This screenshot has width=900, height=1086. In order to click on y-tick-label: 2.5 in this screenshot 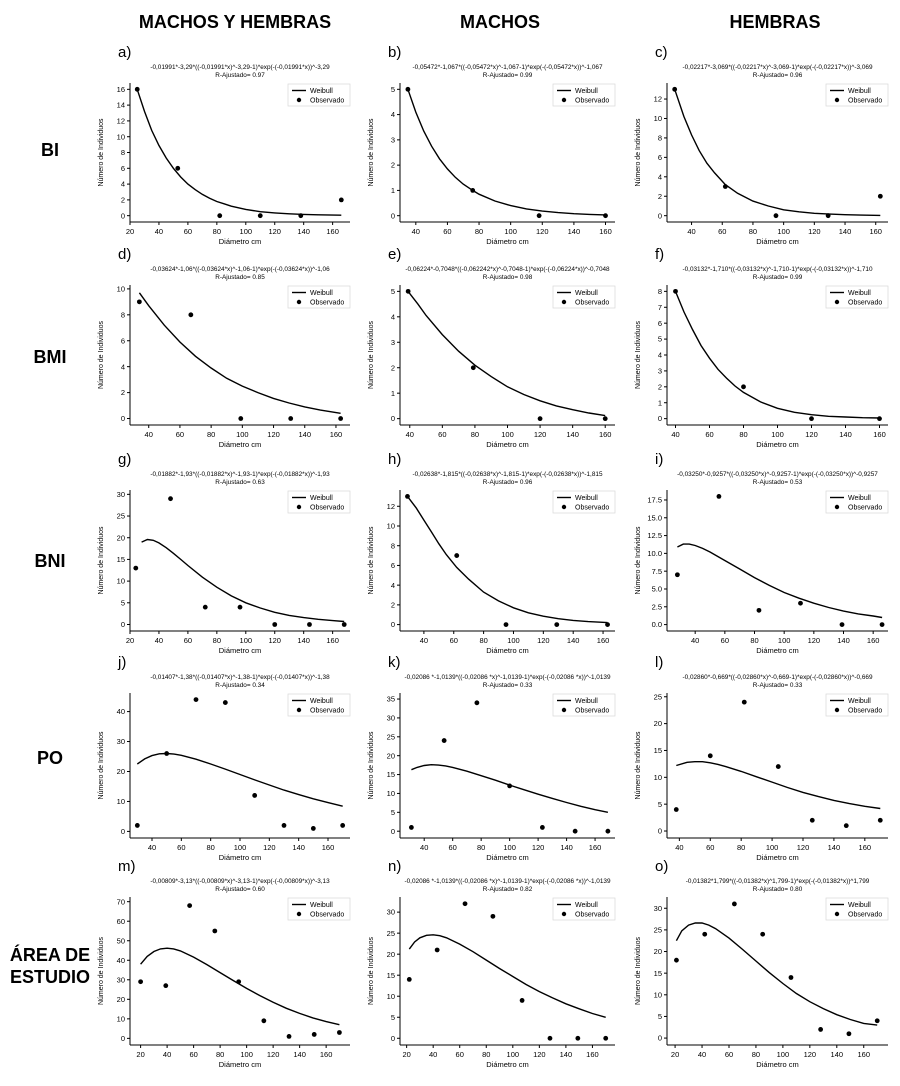, I will do `click(657, 606)`.